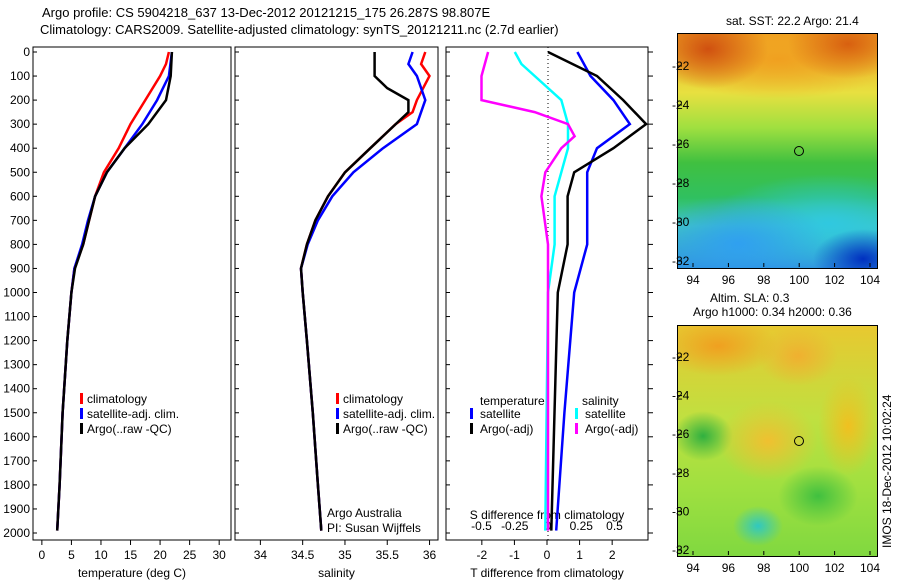  Describe the element at coordinates (750, 298) in the screenshot. I see `map2-title-1: Altim. SLA: 0.3` at that location.